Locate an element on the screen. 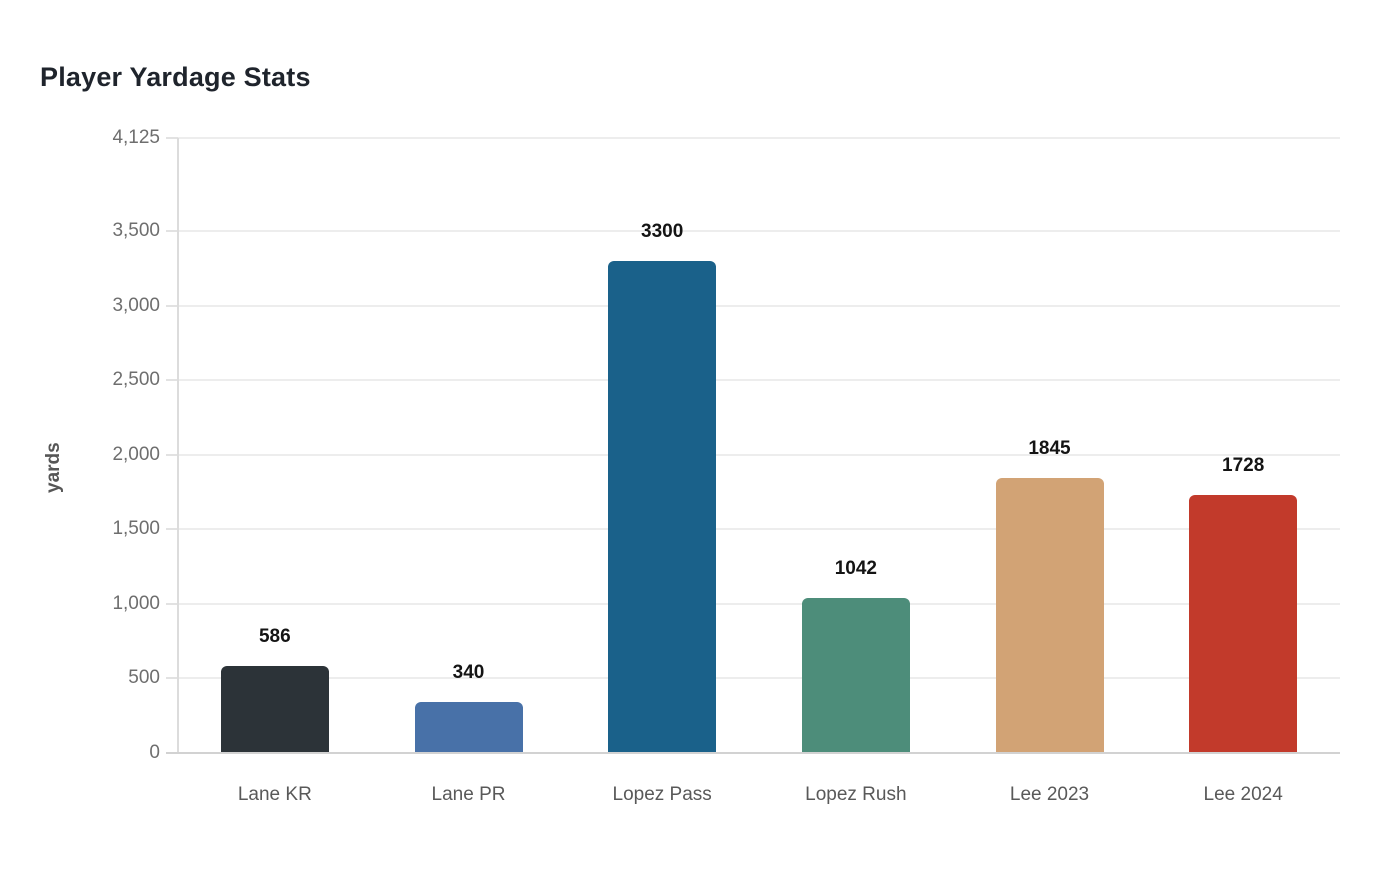 The height and width of the screenshot is (880, 1400). y-tick-label: 500 is located at coordinates (144, 678).